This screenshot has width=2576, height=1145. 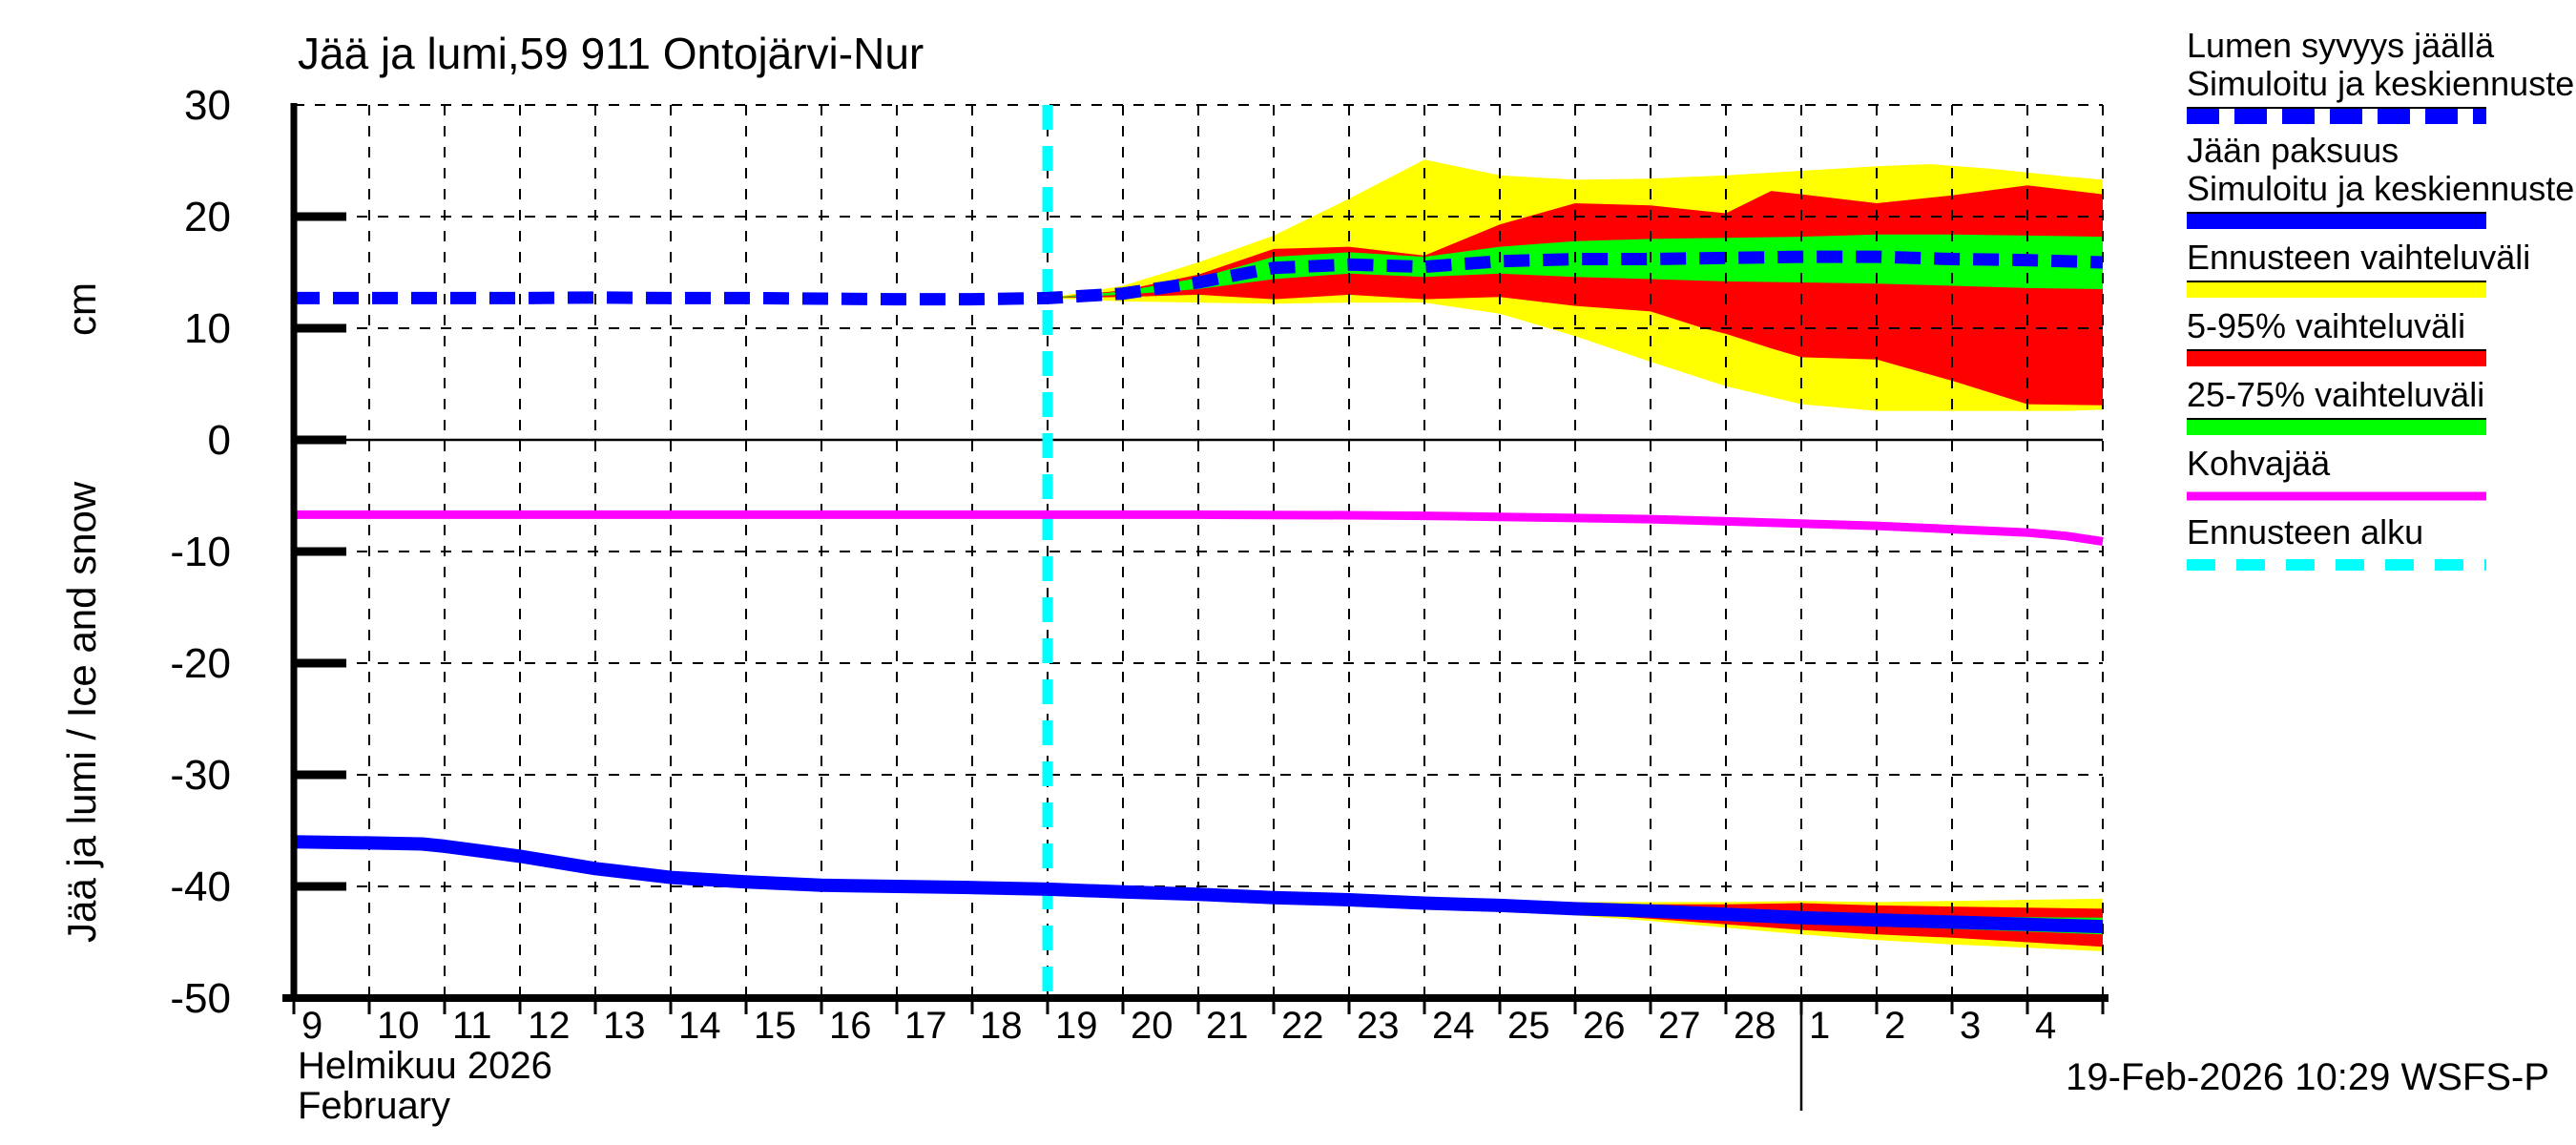 I want to click on x-tick-label-day-16: 16, so click(x=850, y=1026).